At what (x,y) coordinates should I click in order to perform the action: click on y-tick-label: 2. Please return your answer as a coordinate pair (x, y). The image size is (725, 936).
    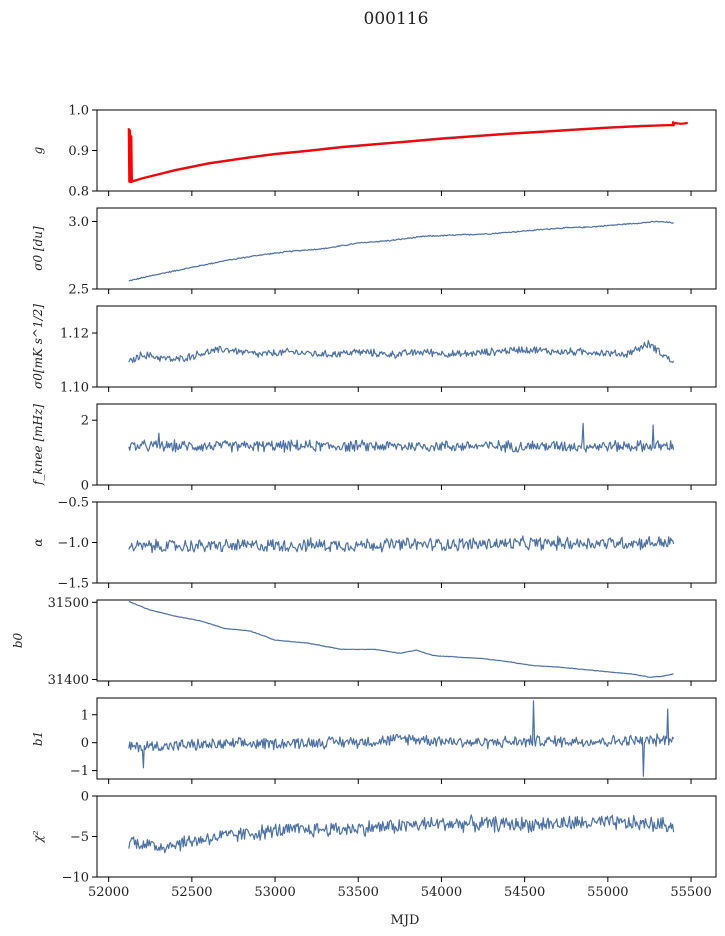
    Looking at the image, I should click on (85, 421).